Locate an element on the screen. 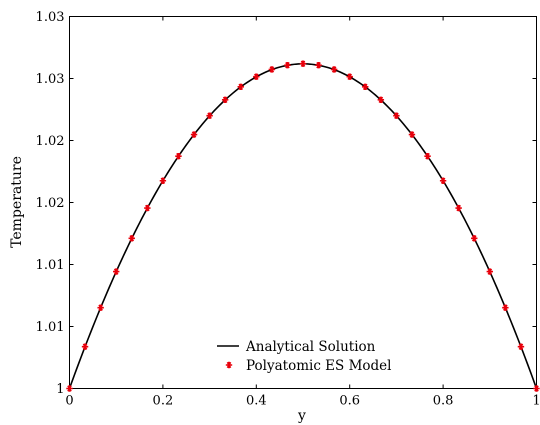  x-tick-label: 0 is located at coordinates (69, 401).